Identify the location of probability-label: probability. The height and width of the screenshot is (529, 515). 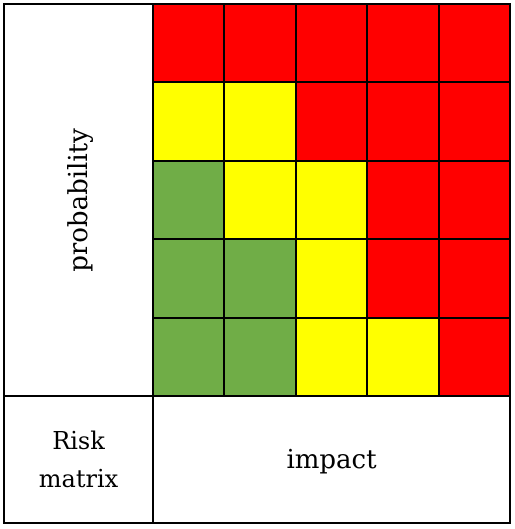
(78, 200).